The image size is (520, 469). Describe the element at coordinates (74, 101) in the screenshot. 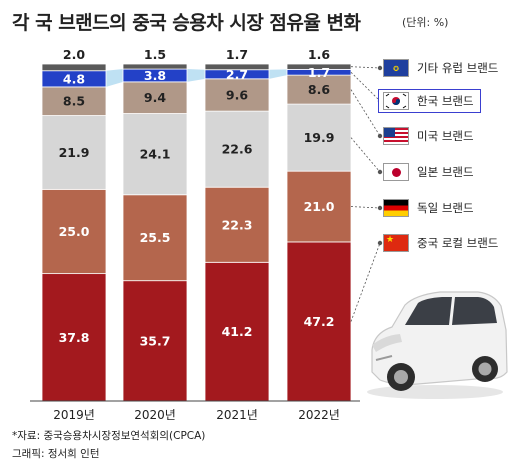

I see `segment-value-label: 8.5` at that location.